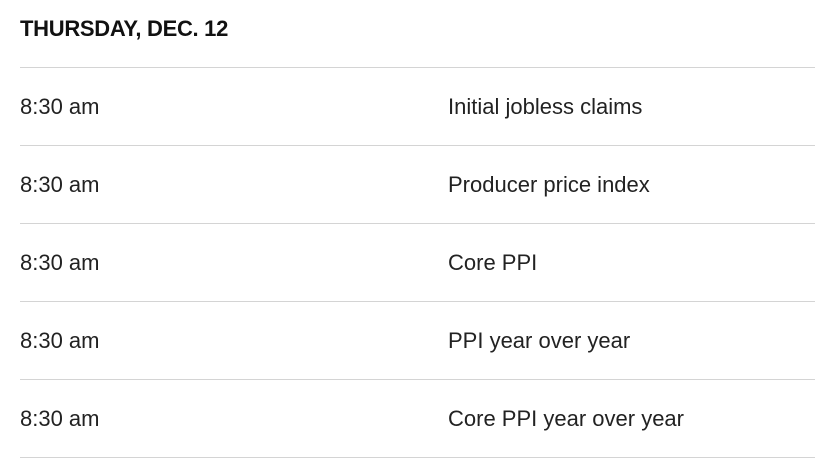 The width and height of the screenshot is (834, 462). What do you see at coordinates (493, 262) in the screenshot?
I see `event-cell: Core PPI` at bounding box center [493, 262].